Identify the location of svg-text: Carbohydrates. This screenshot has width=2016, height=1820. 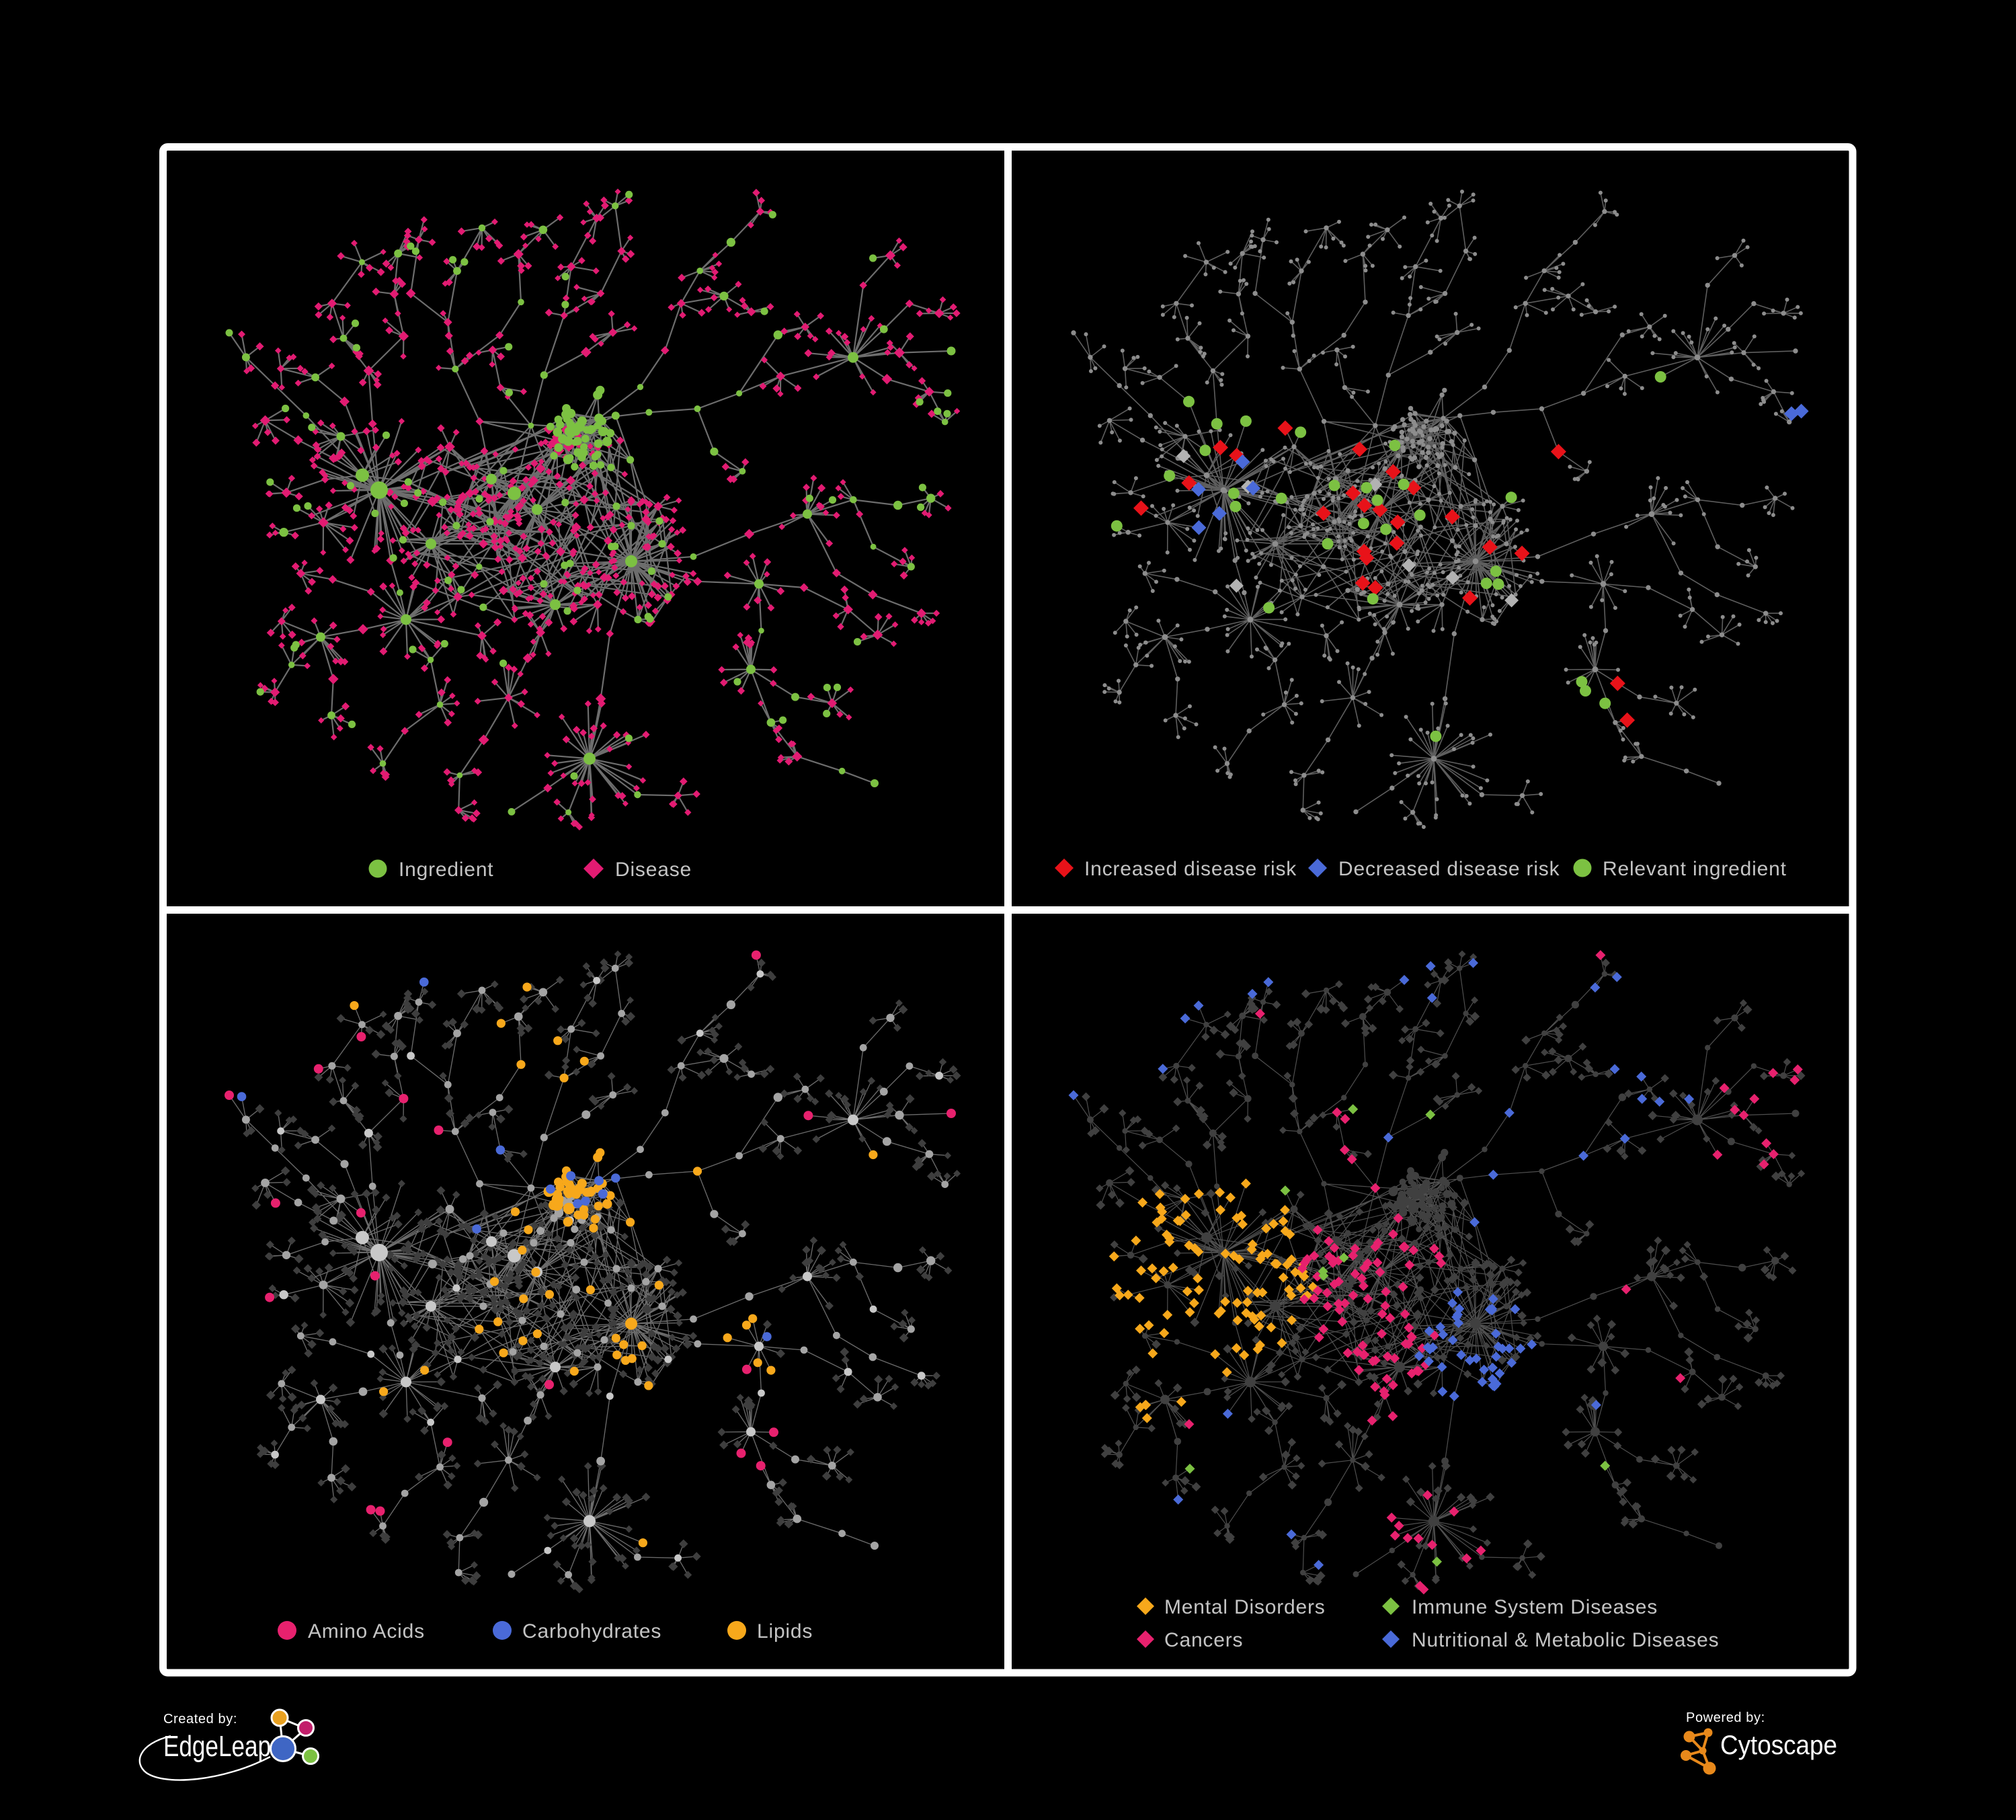
(591, 1631).